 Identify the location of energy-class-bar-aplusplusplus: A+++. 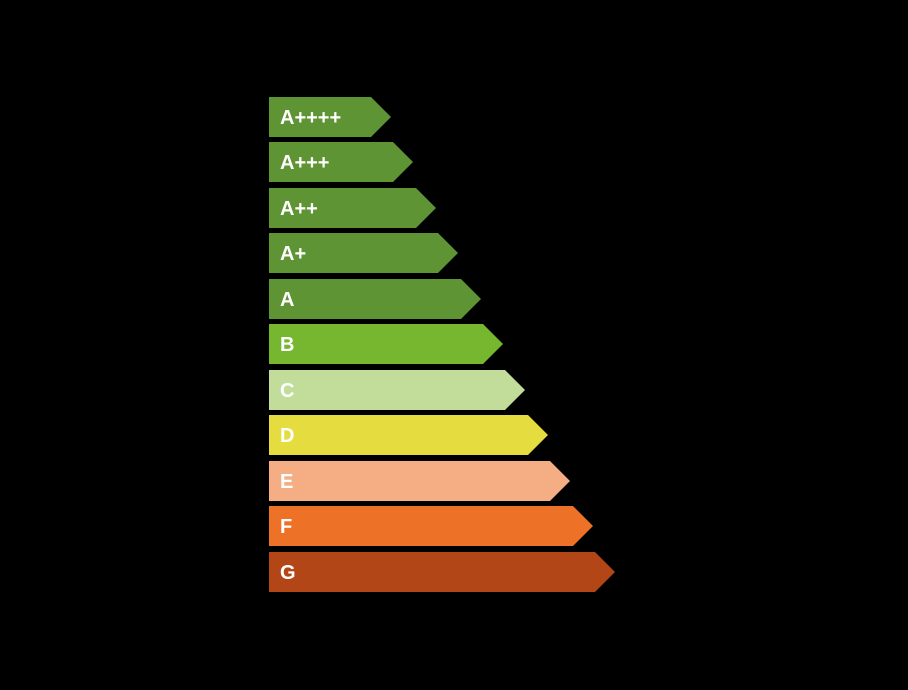
(341, 162).